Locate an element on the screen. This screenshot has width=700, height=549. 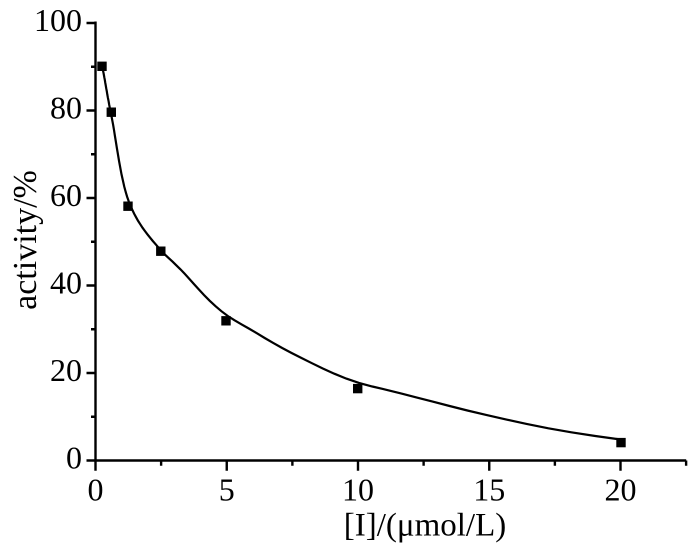
svg-text: 40 is located at coordinates (66, 282).